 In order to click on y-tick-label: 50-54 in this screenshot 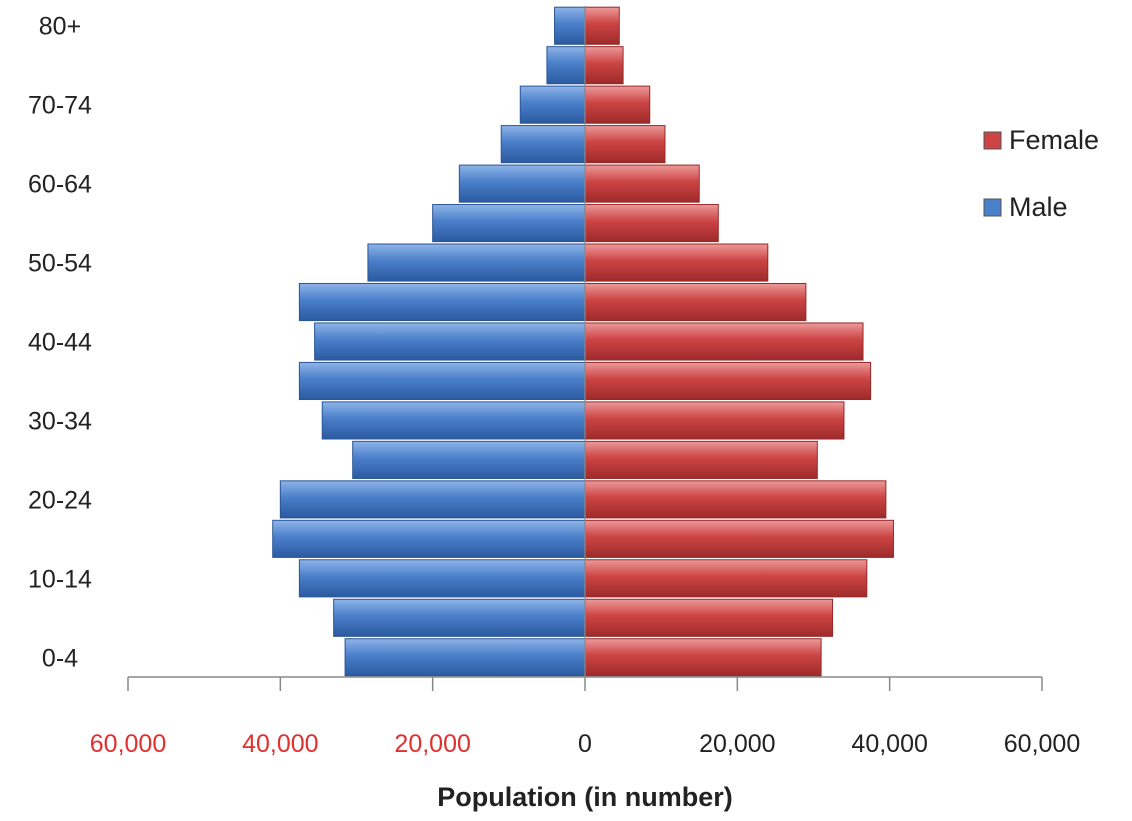, I will do `click(60, 264)`.